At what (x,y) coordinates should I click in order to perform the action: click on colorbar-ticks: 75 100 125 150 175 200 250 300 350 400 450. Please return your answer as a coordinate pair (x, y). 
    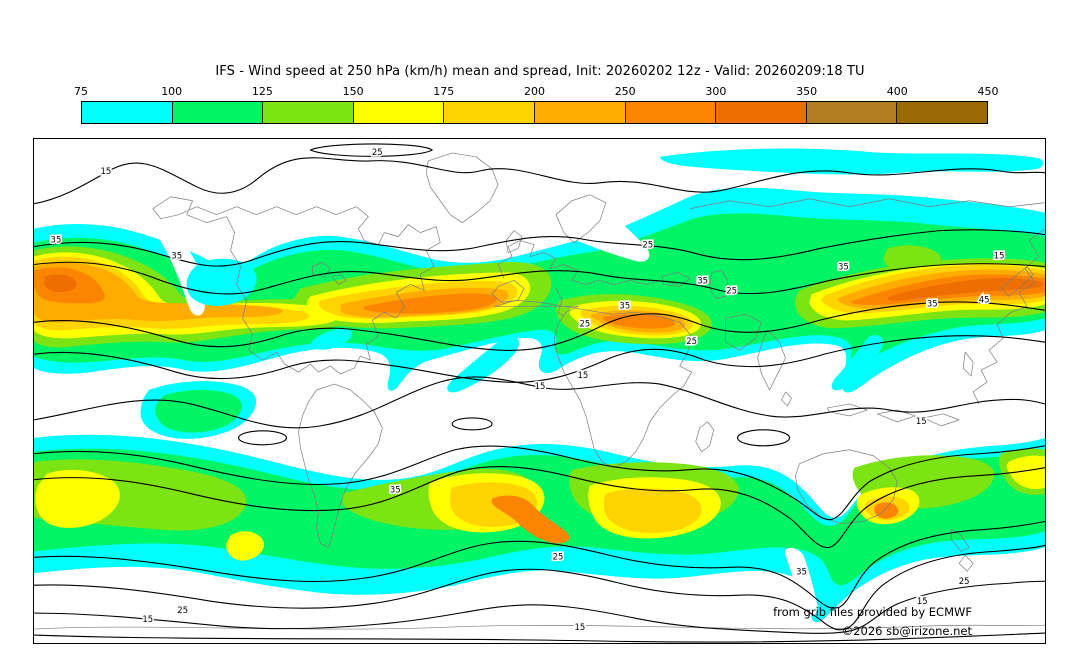
    Looking at the image, I should click on (536, 91).